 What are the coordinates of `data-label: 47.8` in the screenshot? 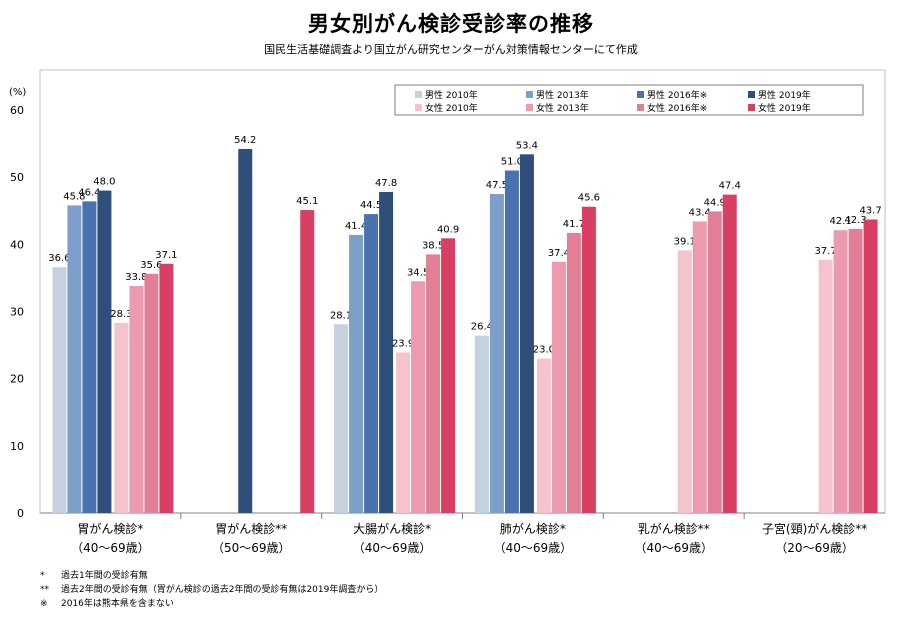 It's located at (386, 183).